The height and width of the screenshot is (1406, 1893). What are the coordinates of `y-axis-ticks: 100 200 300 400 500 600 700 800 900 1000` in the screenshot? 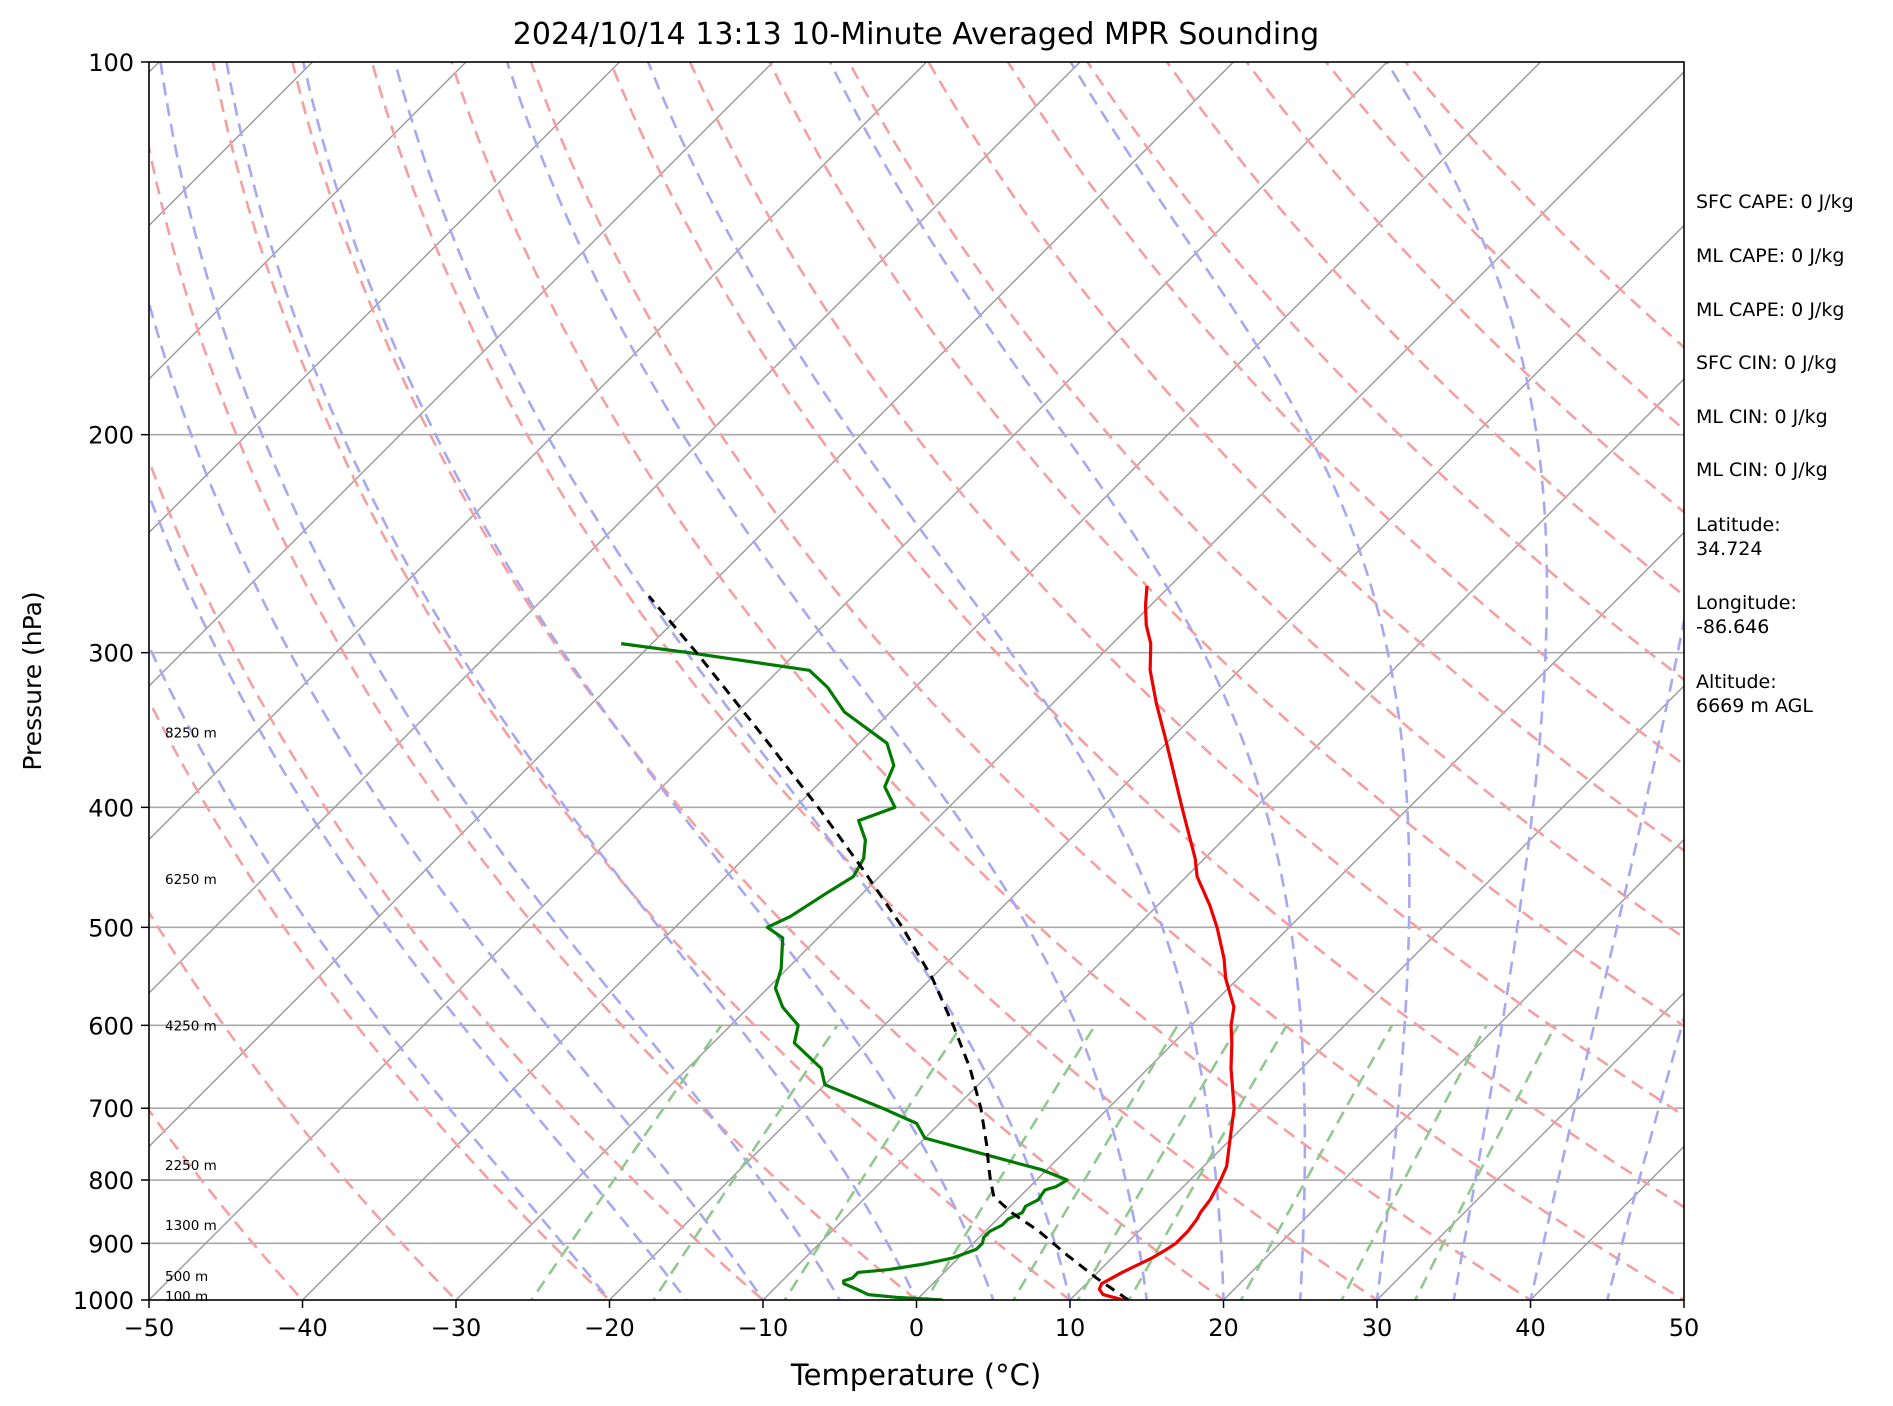 It's located at (111, 682).